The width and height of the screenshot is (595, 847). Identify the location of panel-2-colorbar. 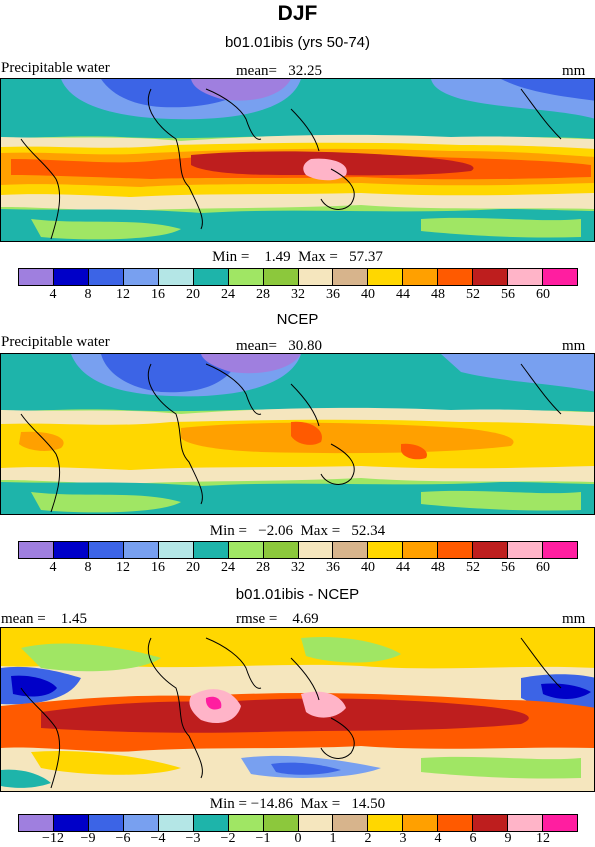
(298, 550).